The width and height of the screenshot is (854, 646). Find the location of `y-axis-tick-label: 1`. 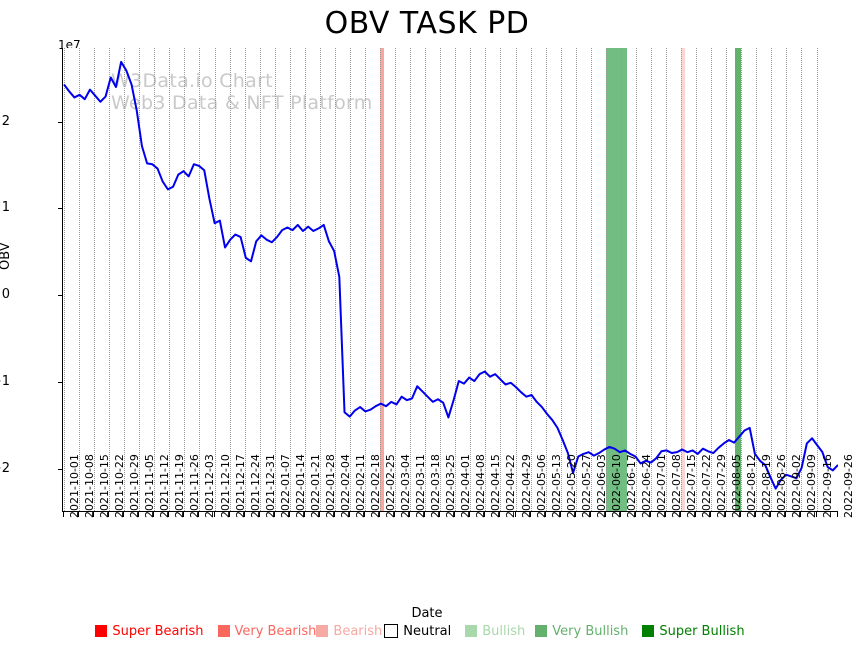

y-axis-tick-label: 1 is located at coordinates (5, 208).